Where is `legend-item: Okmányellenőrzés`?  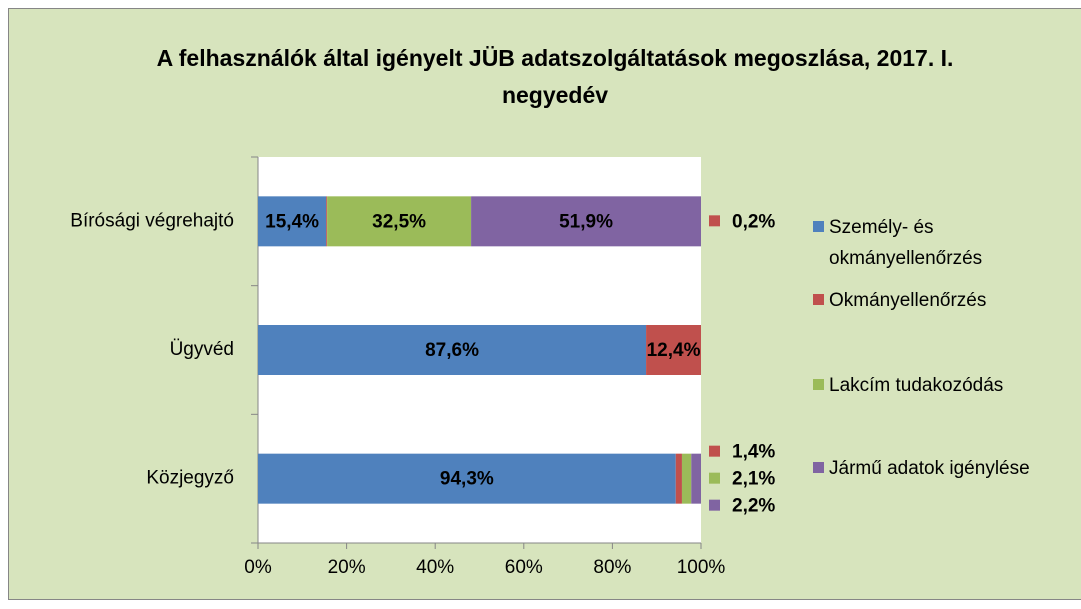 legend-item: Okmányellenőrzés is located at coordinates (947, 300).